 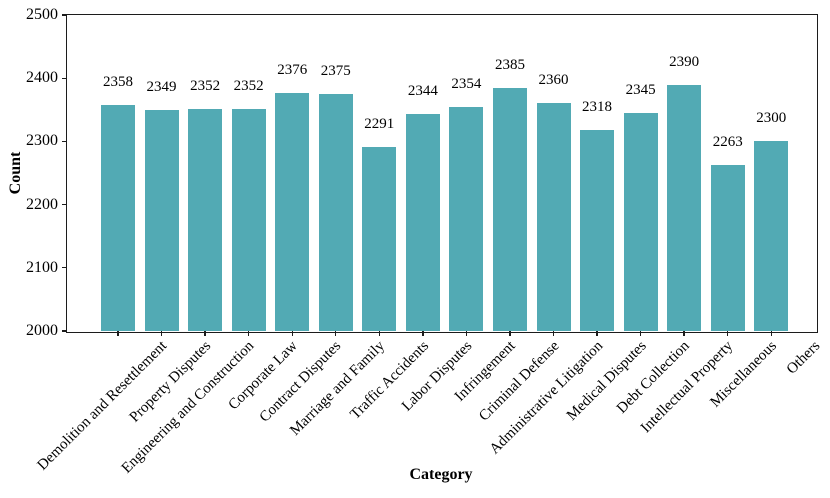 I want to click on x-tick-label: Medical Disputes, so click(x=606, y=381).